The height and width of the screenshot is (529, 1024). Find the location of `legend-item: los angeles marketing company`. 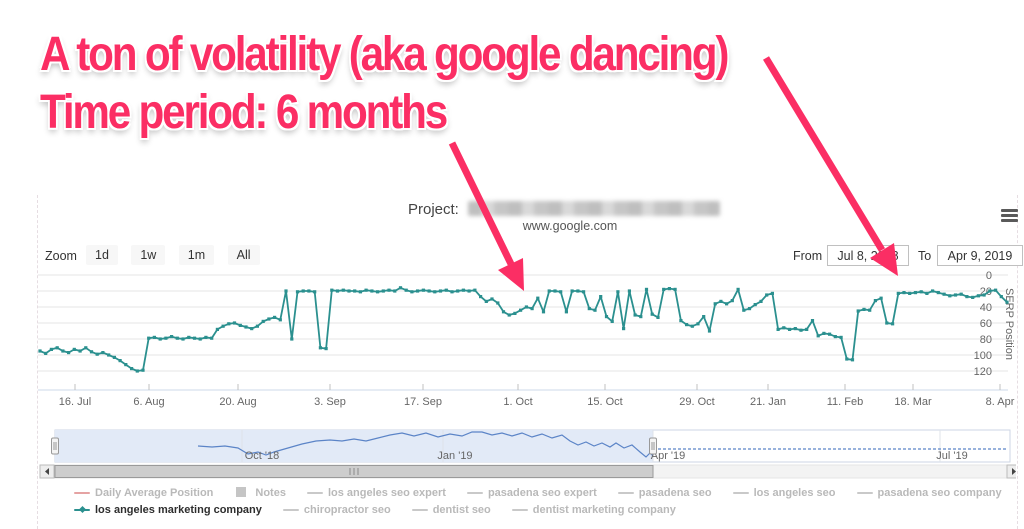

legend-item: los angeles marketing company is located at coordinates (168, 510).